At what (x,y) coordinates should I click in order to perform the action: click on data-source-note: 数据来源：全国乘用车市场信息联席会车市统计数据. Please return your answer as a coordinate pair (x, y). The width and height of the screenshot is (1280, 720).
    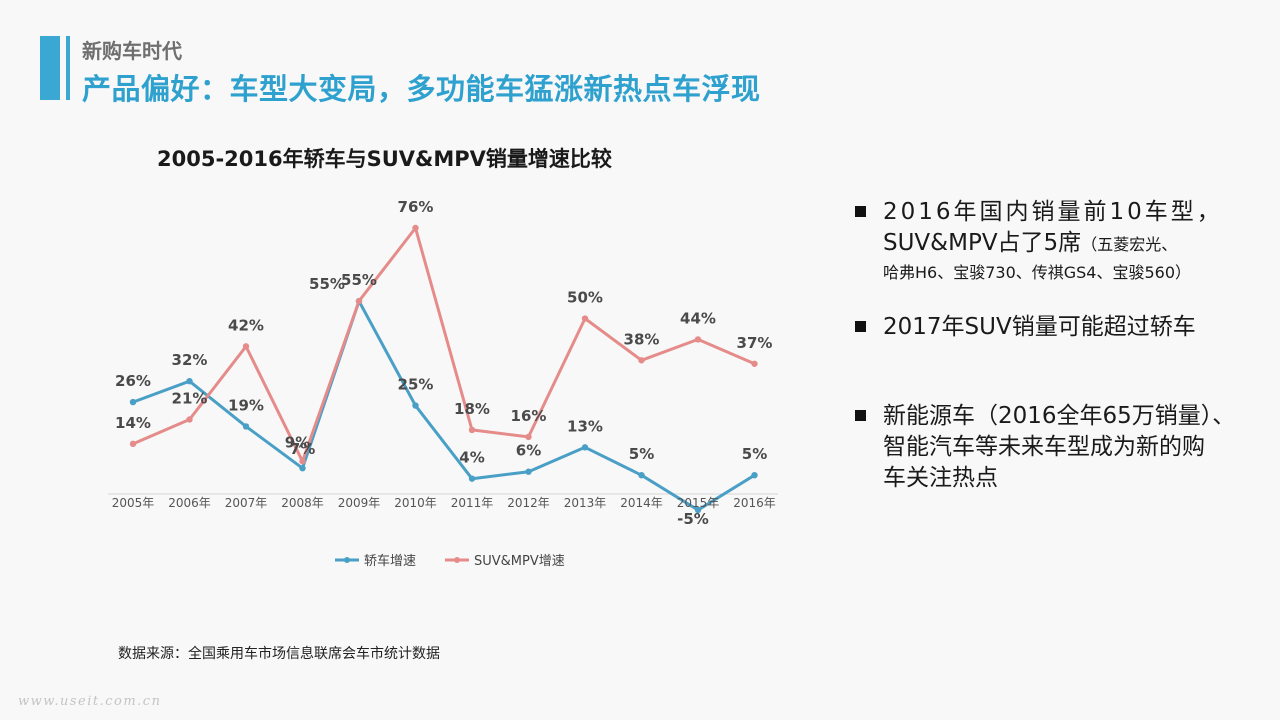
    Looking at the image, I should click on (279, 654).